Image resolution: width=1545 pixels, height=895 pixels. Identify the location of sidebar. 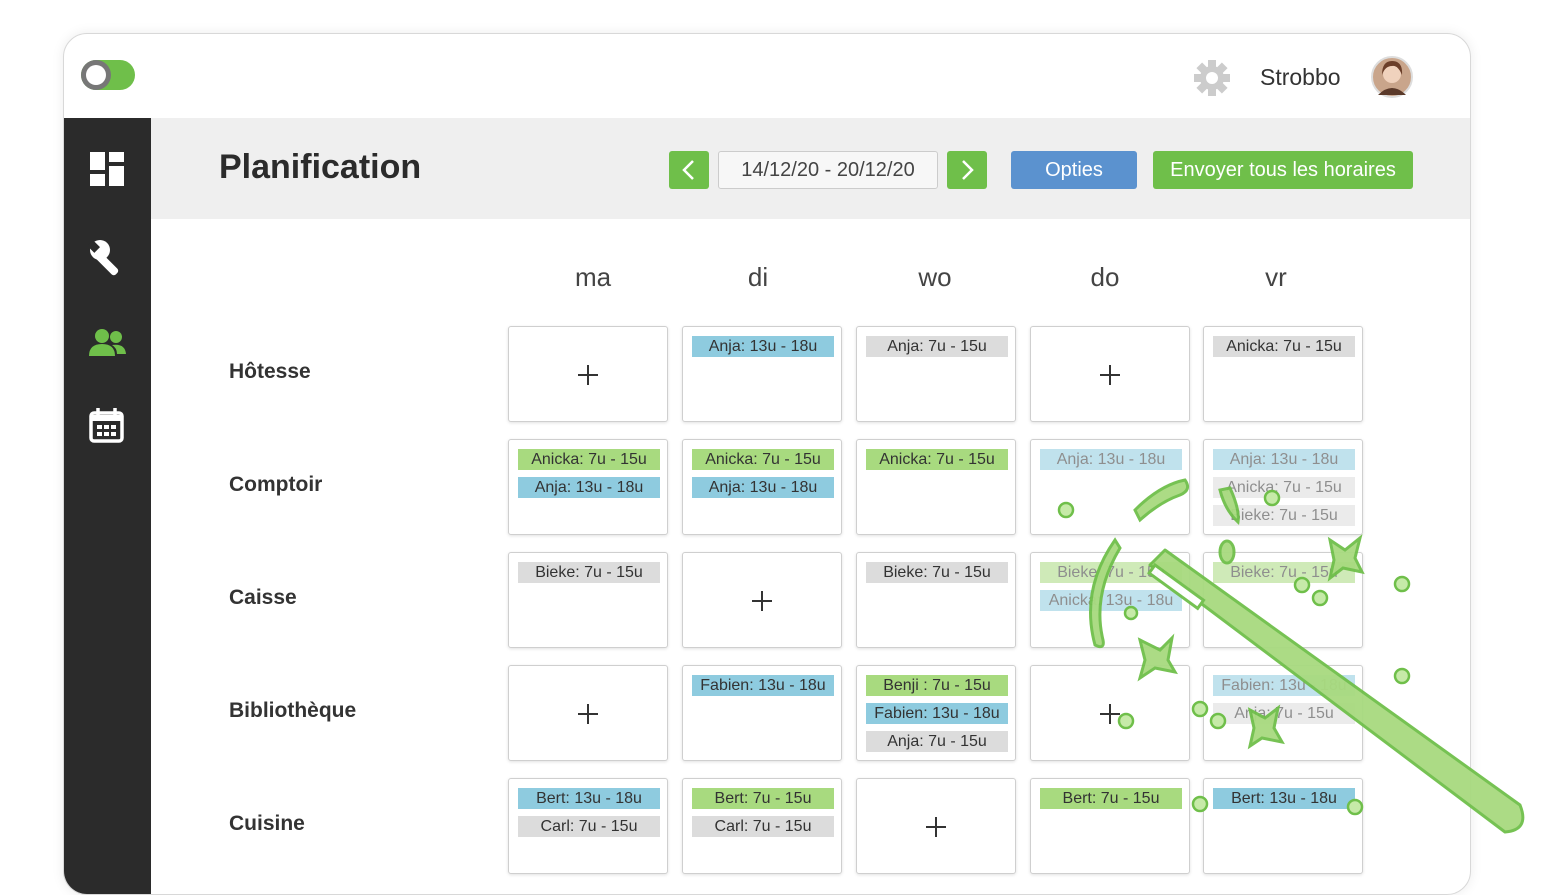
(107, 506).